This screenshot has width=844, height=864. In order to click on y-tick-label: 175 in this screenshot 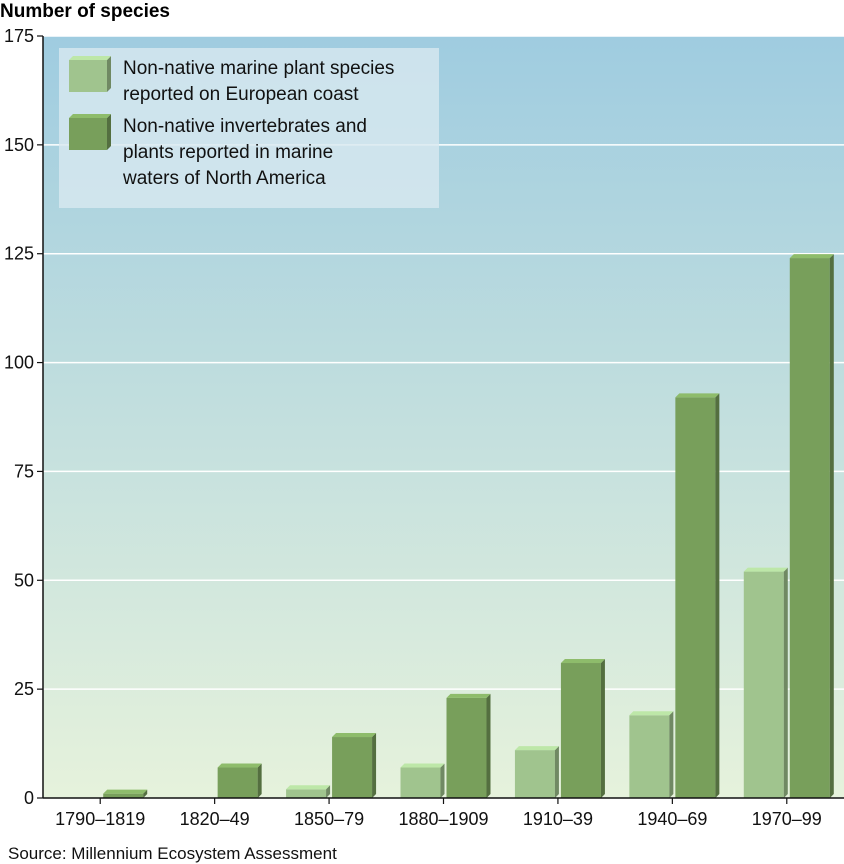, I will do `click(19, 36)`.